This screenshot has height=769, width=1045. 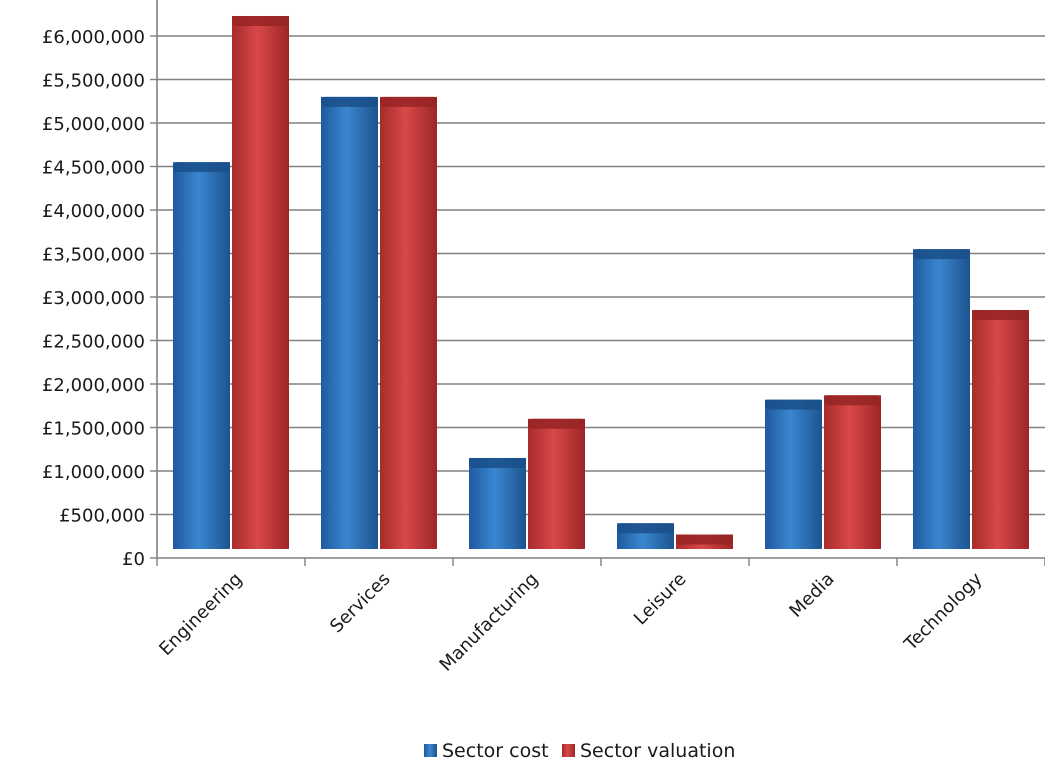 I want to click on legend-label: Sector cost, so click(x=495, y=751).